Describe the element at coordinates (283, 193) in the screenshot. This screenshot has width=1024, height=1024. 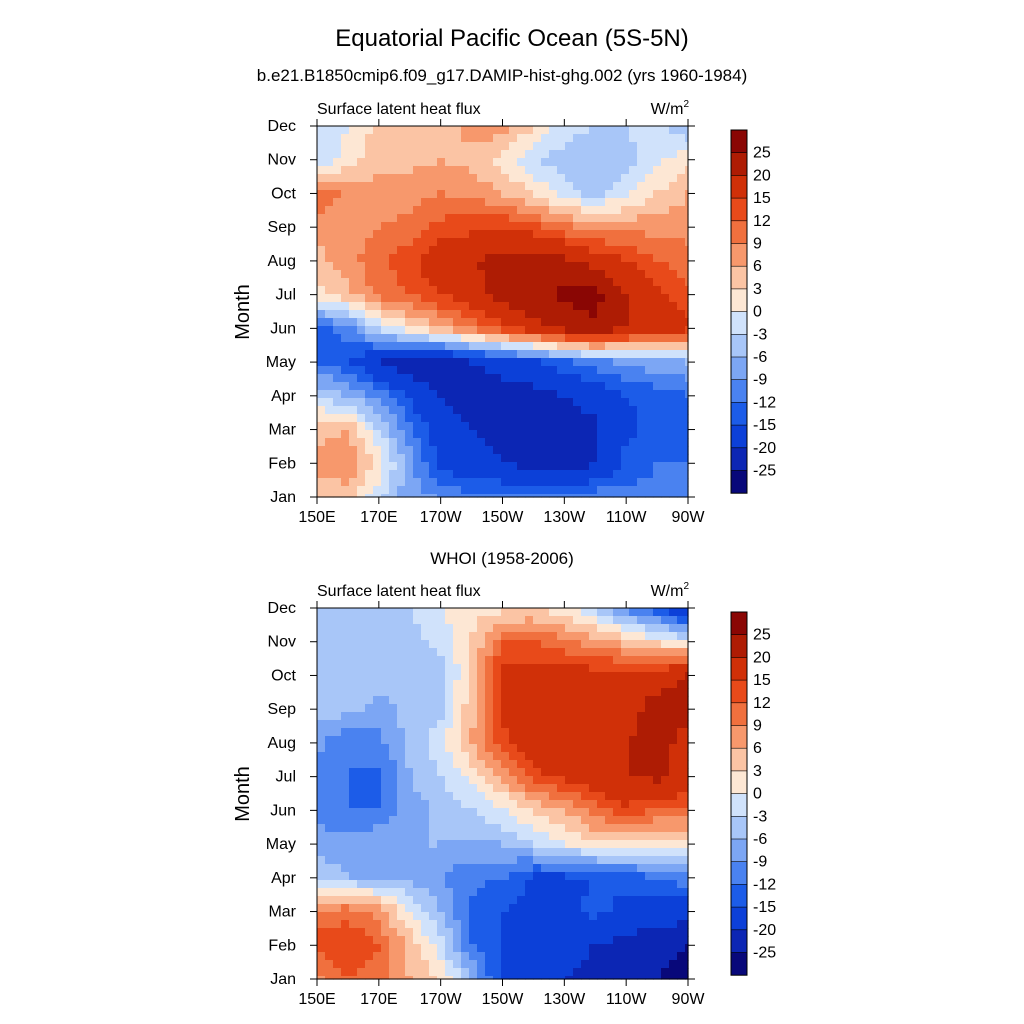
I see `y-tick-label: Oct` at that location.